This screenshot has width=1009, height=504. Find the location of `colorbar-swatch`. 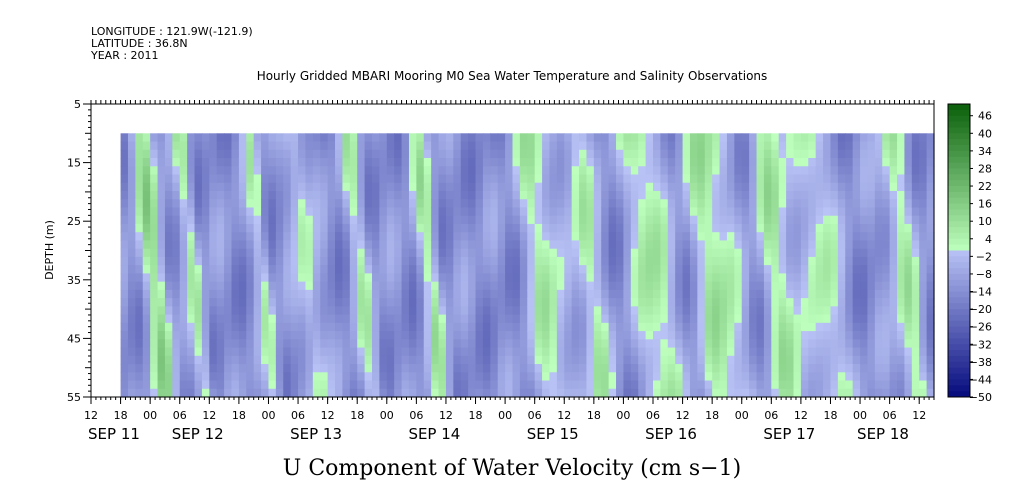

colorbar-swatch is located at coordinates (959, 347).